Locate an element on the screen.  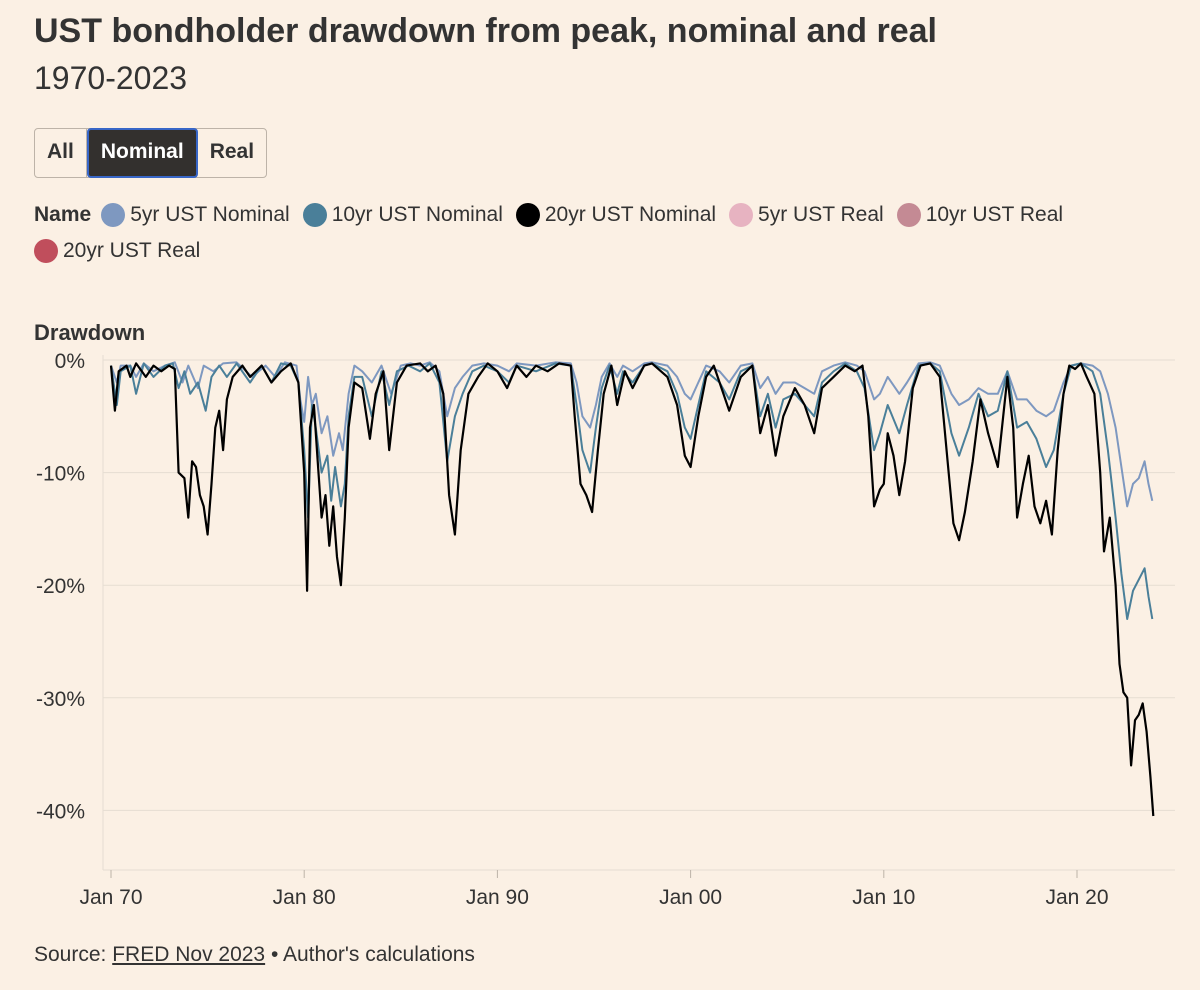
legend-item-20yr-real: 20yr UST Real is located at coordinates (117, 251).